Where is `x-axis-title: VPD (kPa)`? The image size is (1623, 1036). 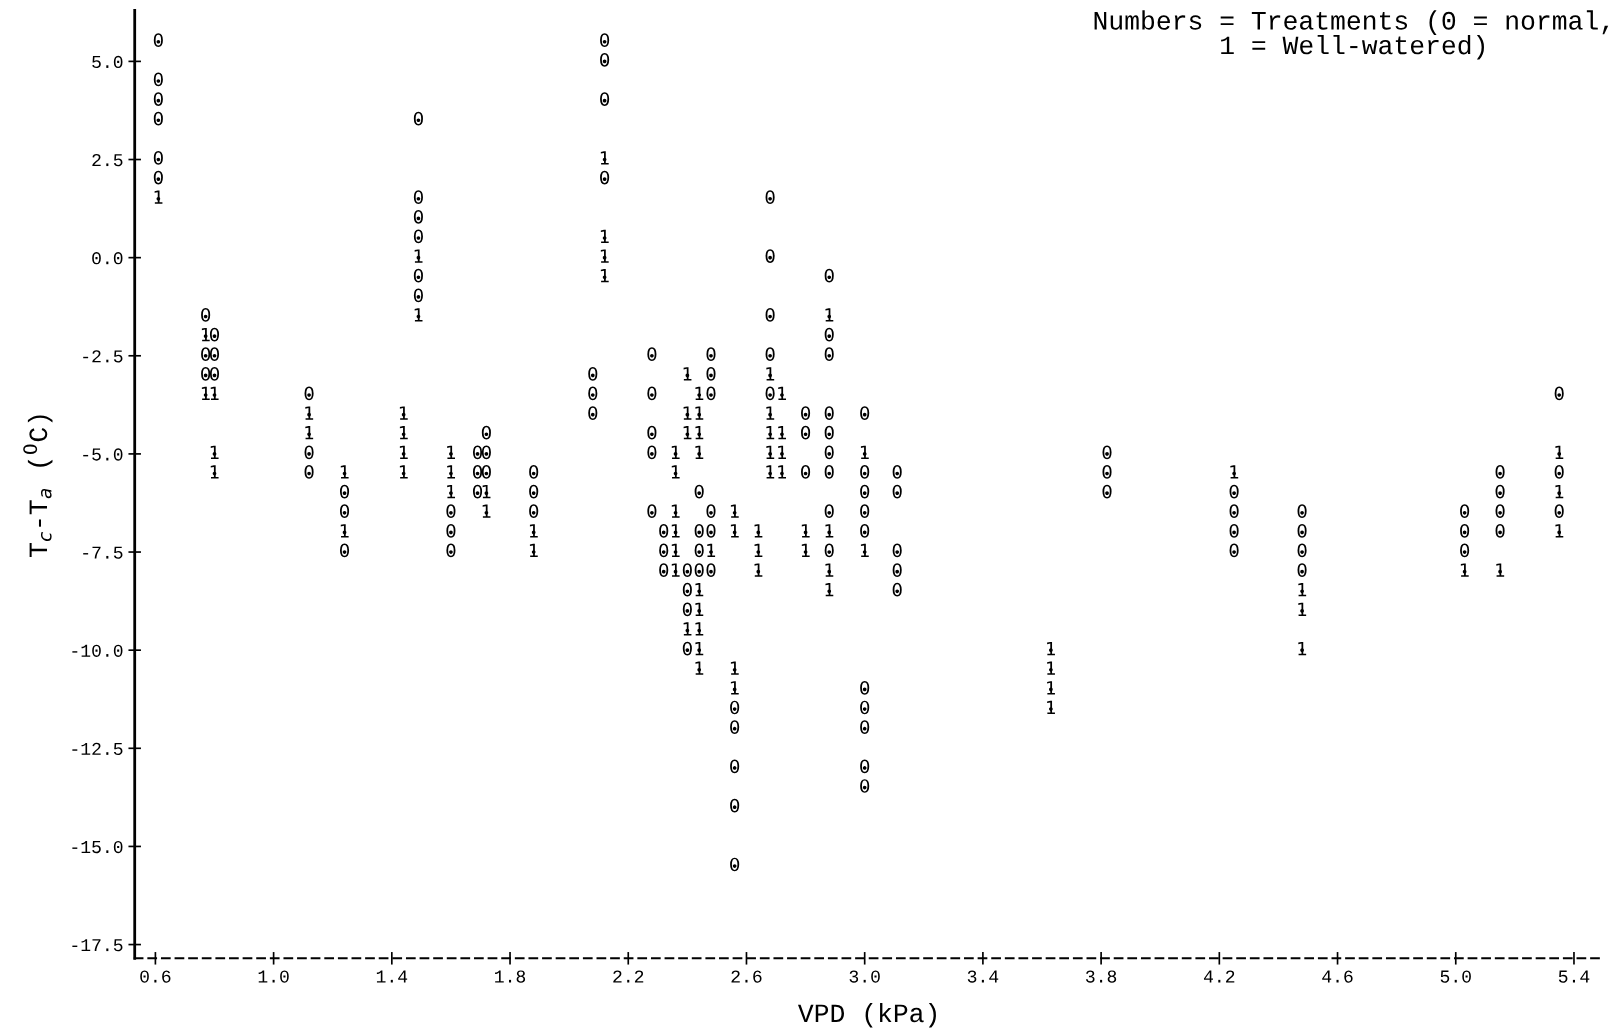
x-axis-title: VPD (kPa) is located at coordinates (866, 1015).